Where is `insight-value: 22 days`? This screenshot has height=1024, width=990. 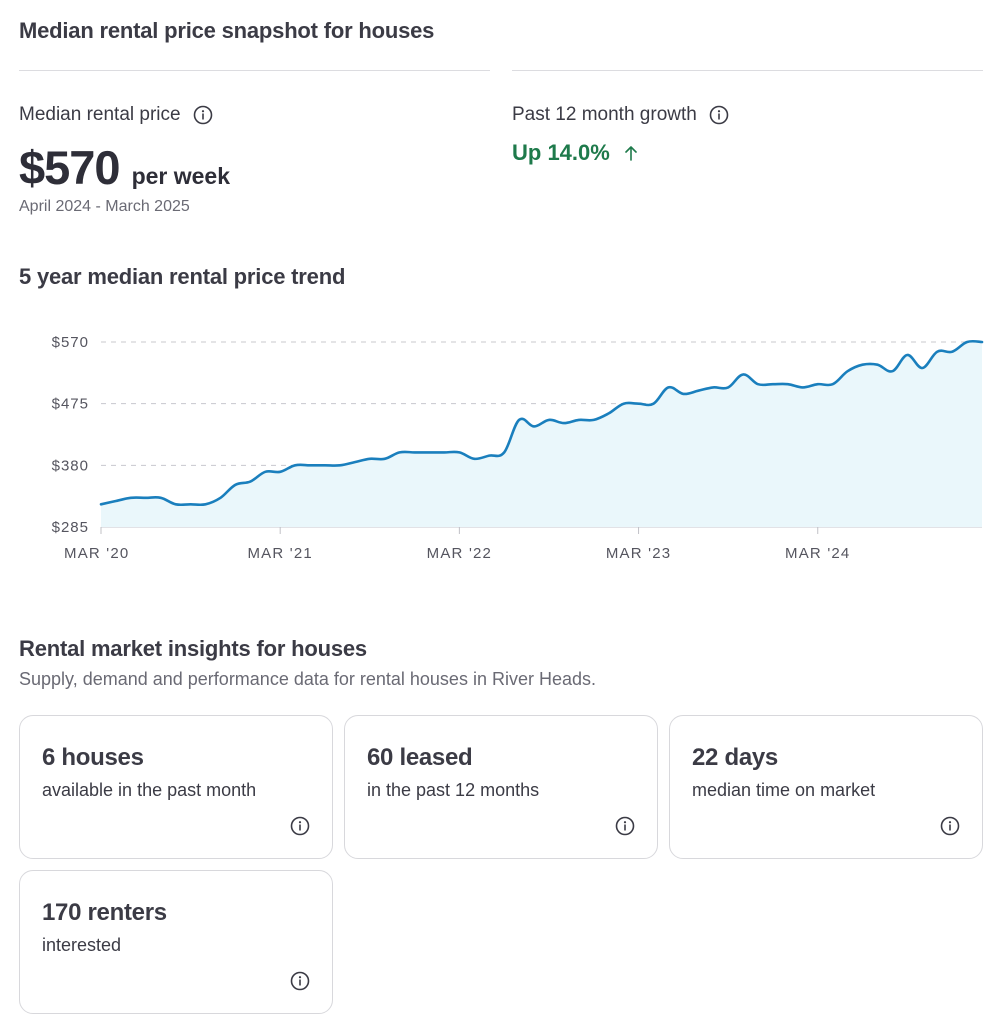
insight-value: 22 days is located at coordinates (735, 757).